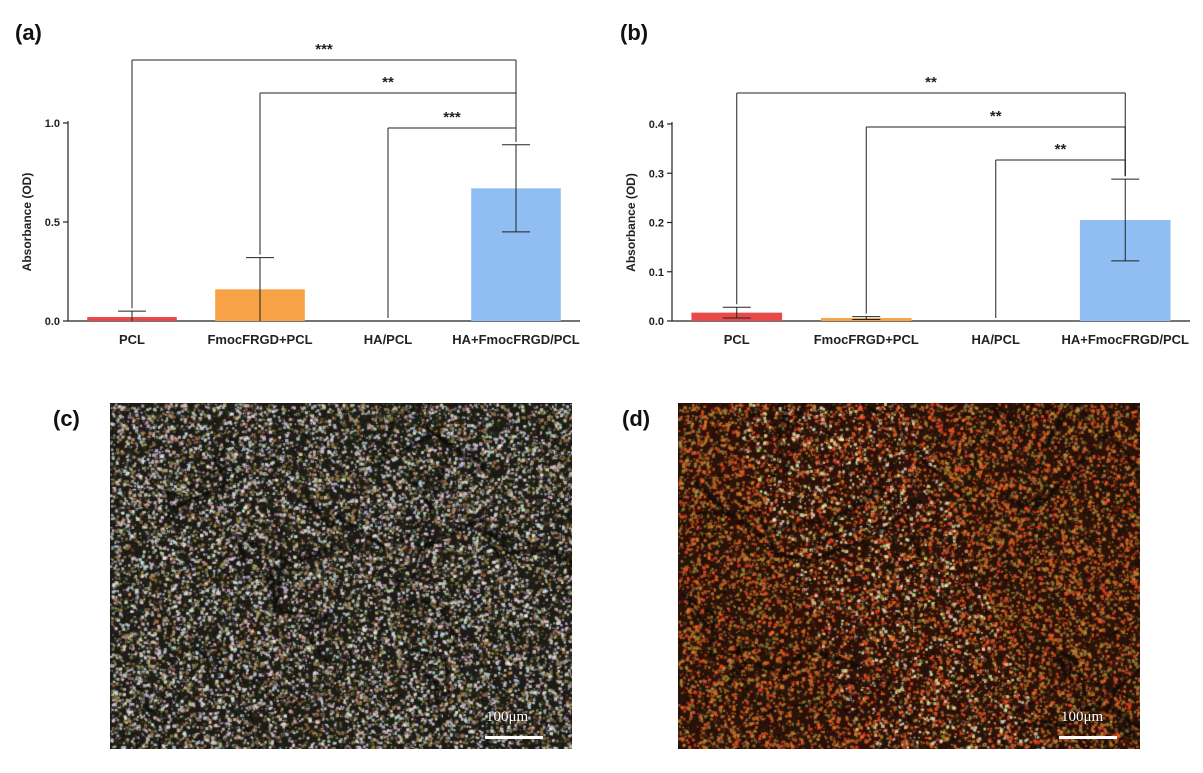 The height and width of the screenshot is (773, 1203). Describe the element at coordinates (656, 224) in the screenshot. I see `y-tick-label: 0.2` at that location.